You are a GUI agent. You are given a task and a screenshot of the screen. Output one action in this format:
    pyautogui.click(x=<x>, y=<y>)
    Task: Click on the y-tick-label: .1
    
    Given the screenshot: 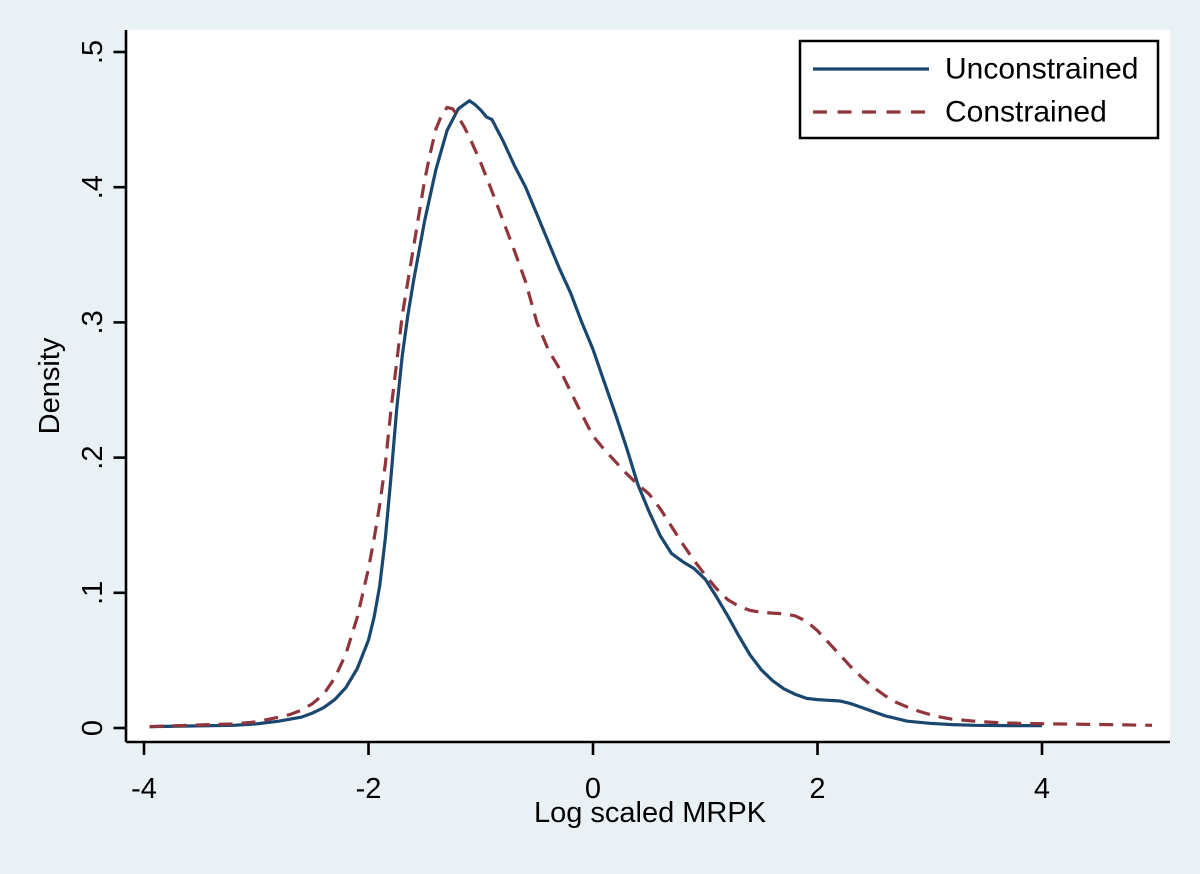 What is the action you would take?
    pyautogui.click(x=93, y=593)
    